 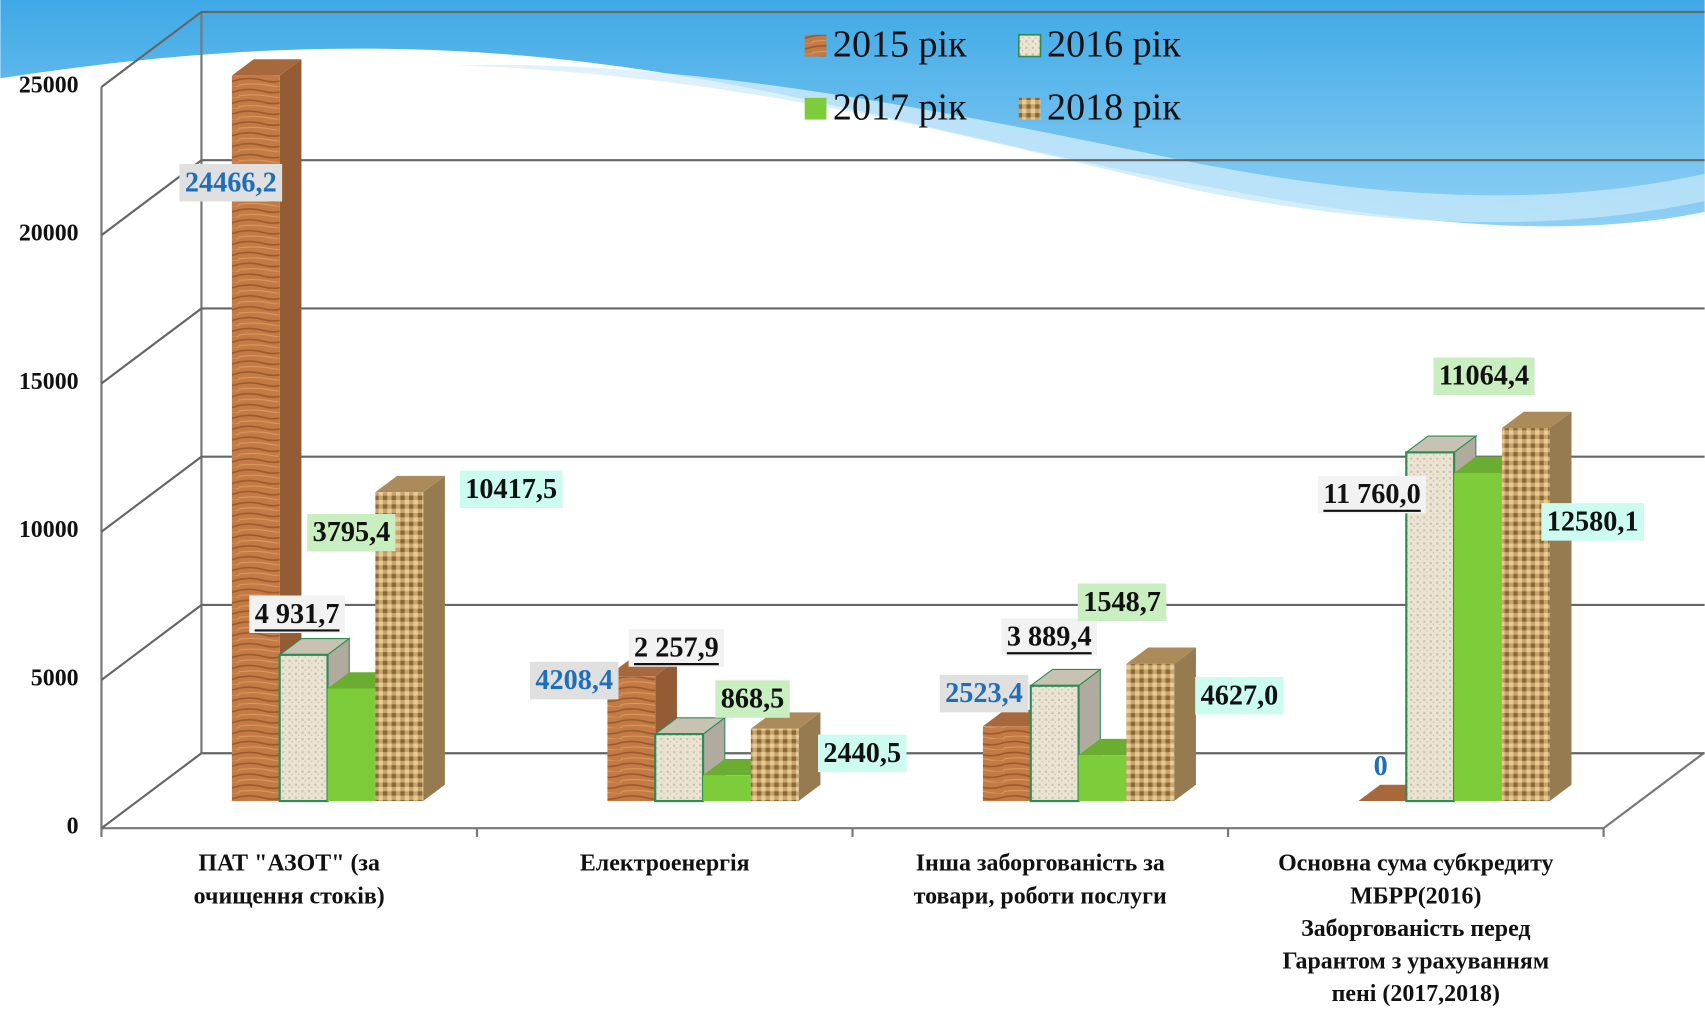 What do you see at coordinates (49, 382) in the screenshot?
I see `y-tick-label: 15000` at bounding box center [49, 382].